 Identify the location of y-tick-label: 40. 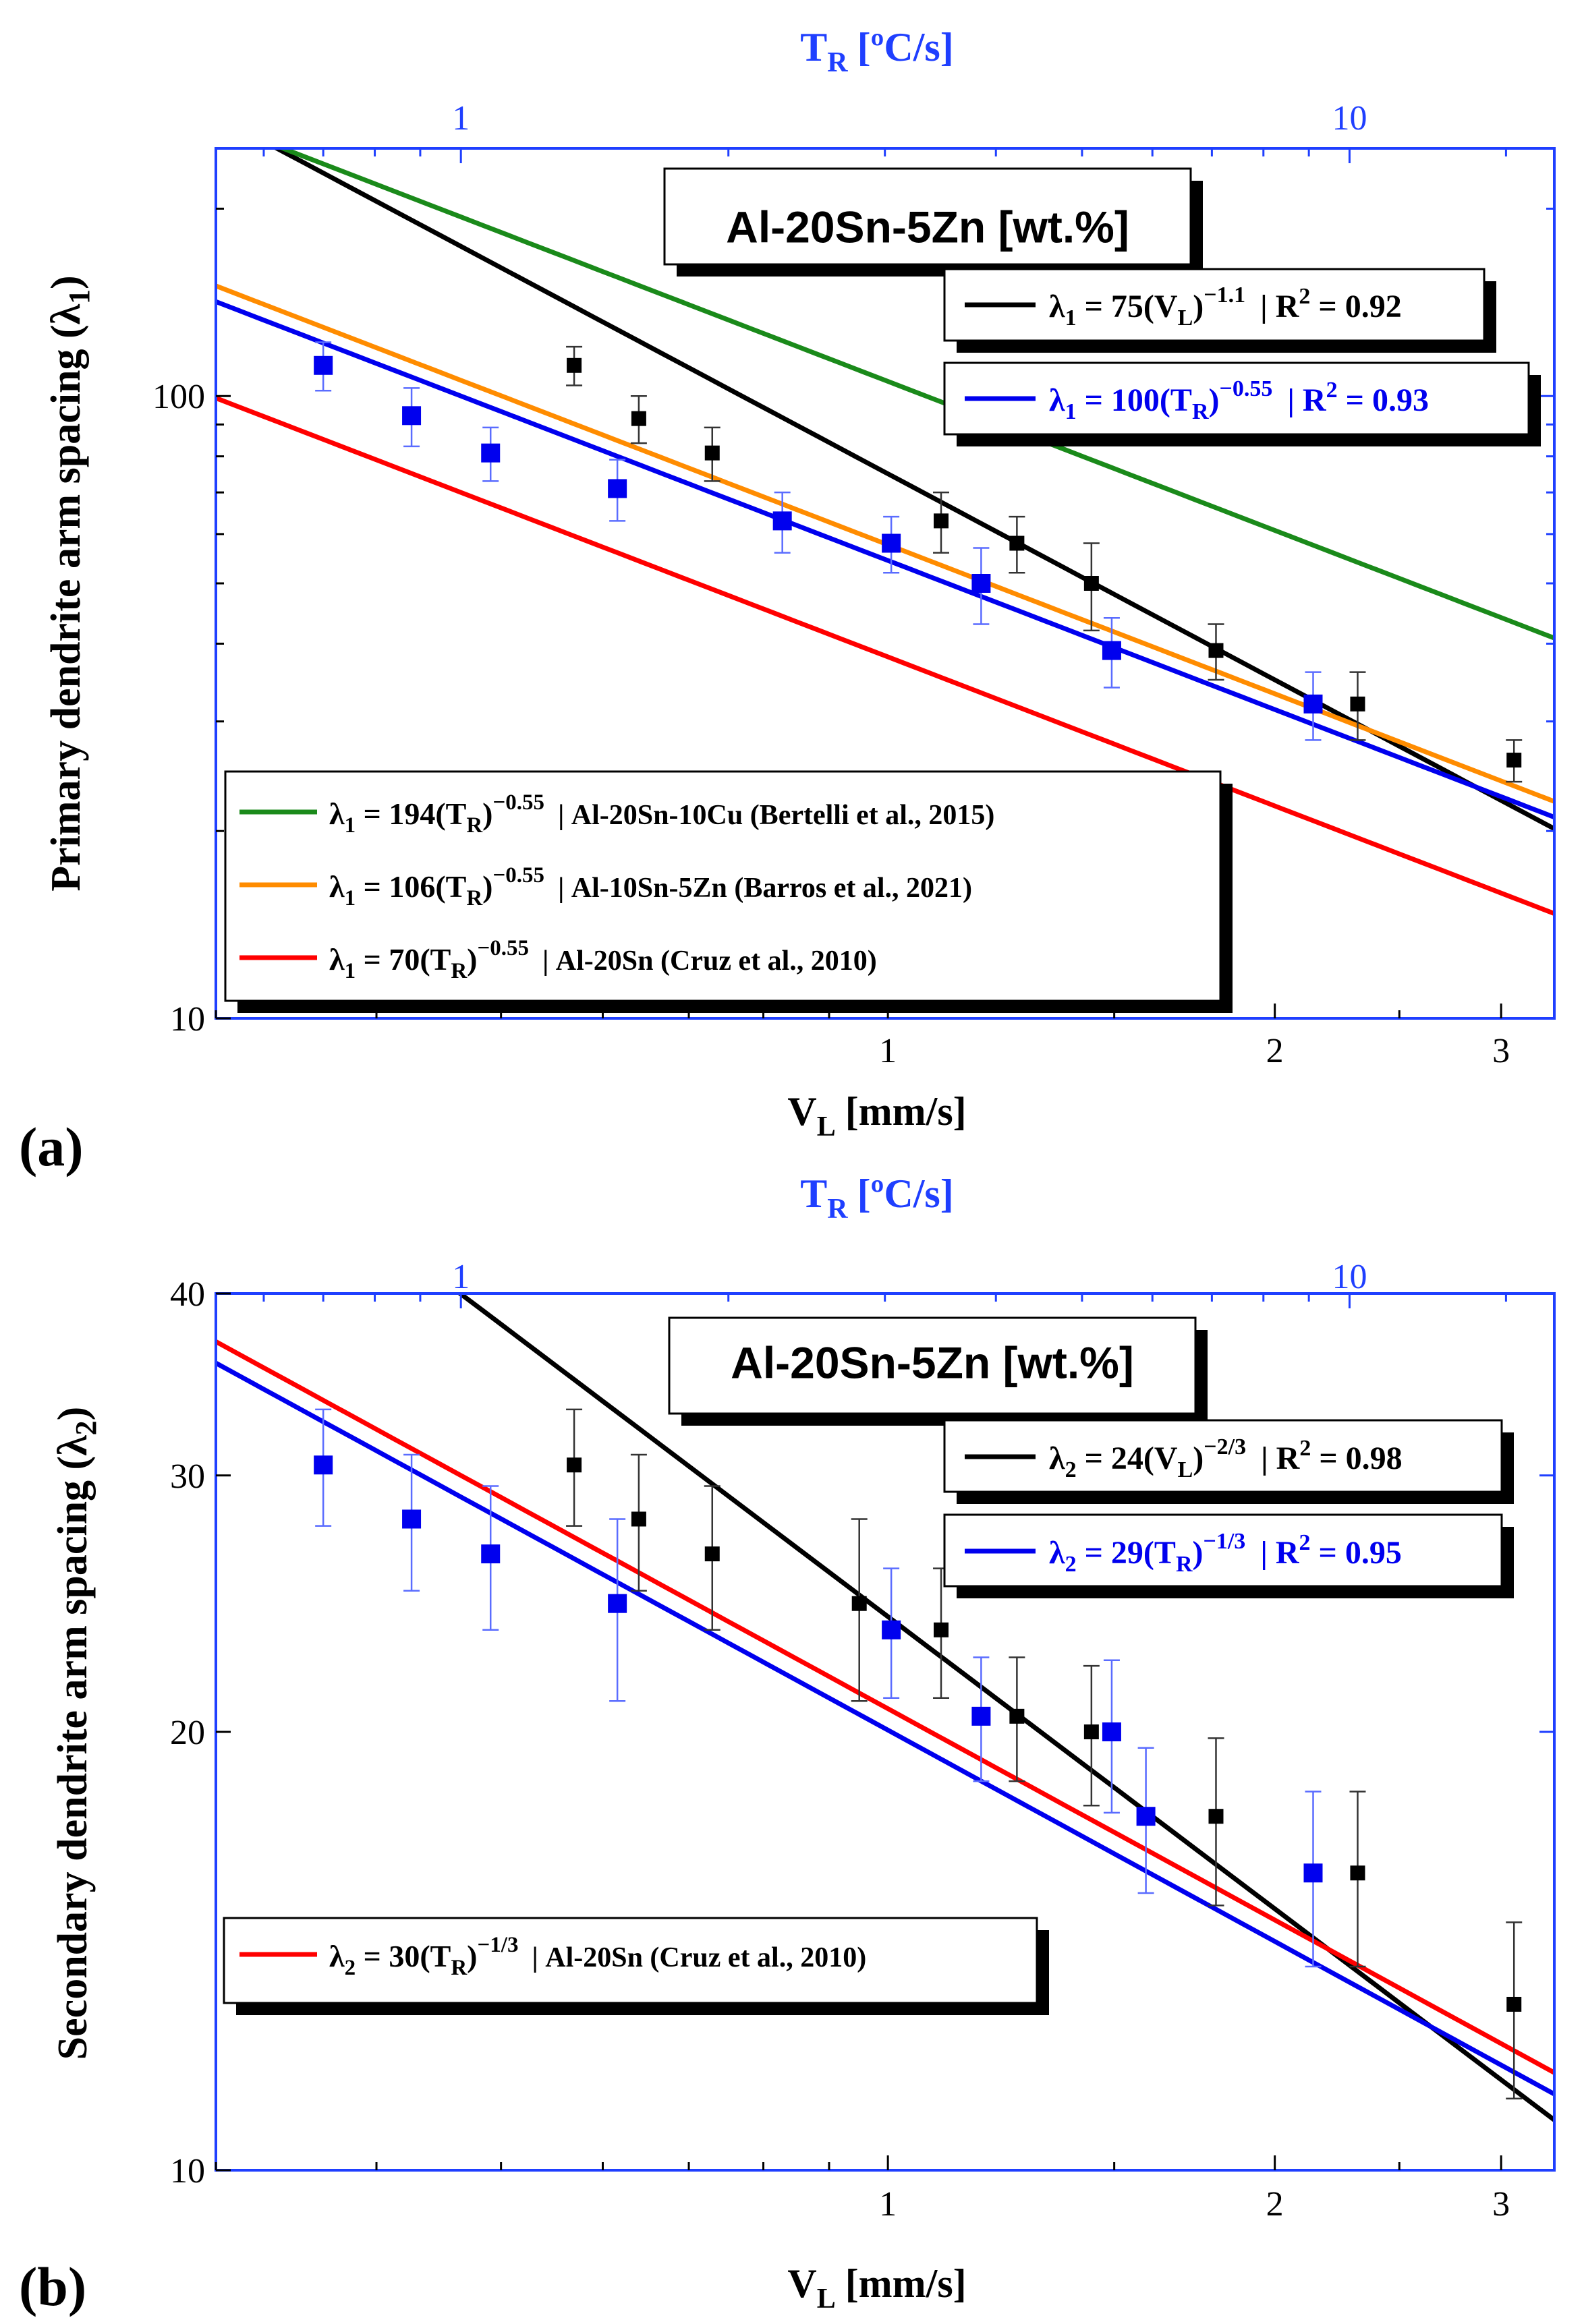
(187, 1295).